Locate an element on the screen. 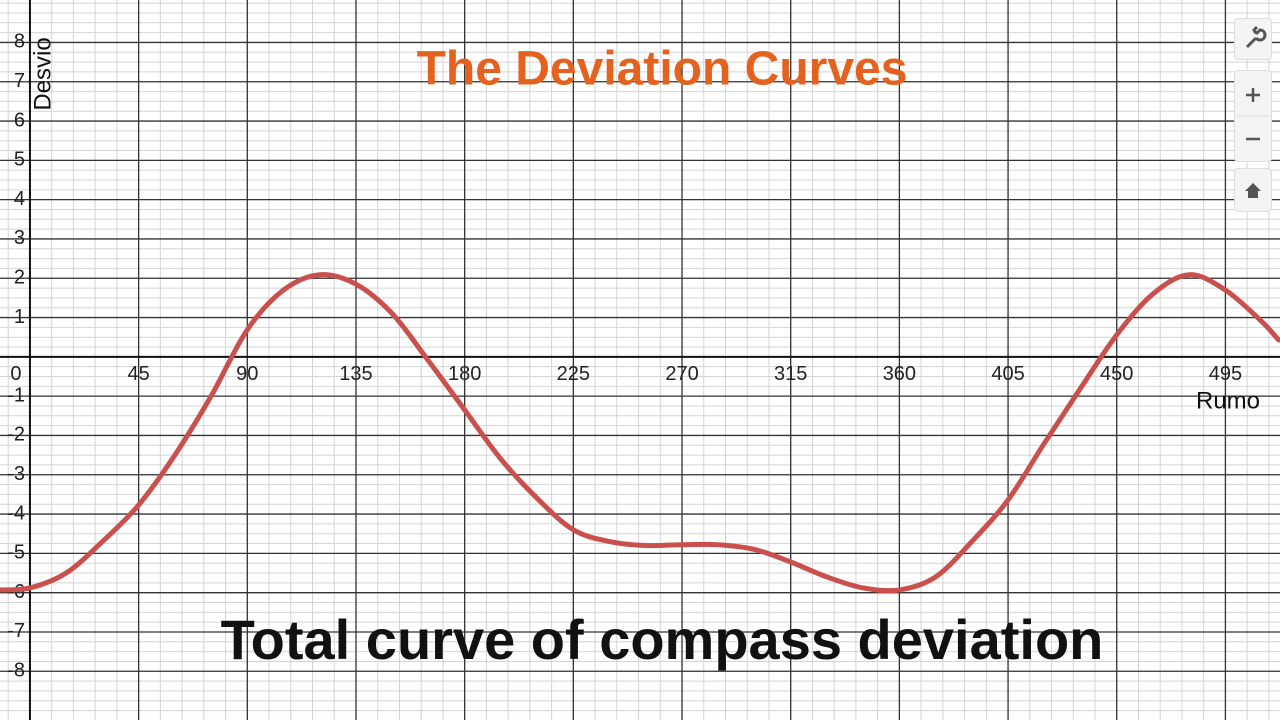 This screenshot has width=1280, height=720. y-tick-label: -4 is located at coordinates (16, 513).